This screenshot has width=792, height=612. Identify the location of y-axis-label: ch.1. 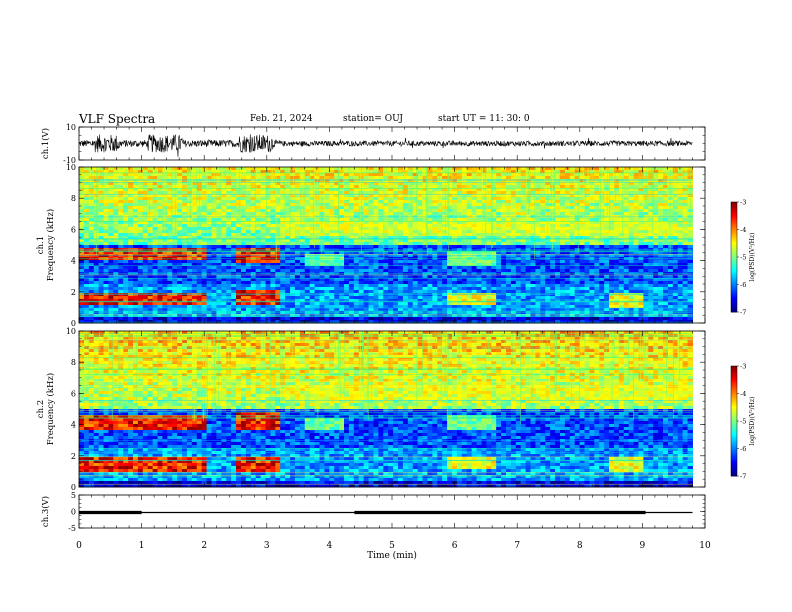
(41, 245).